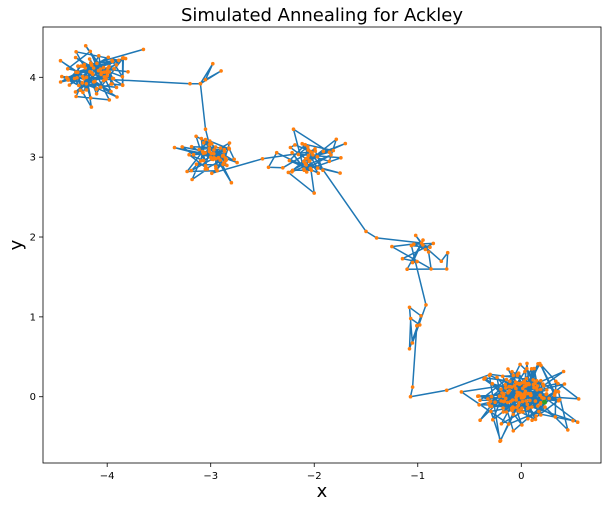 The width and height of the screenshot is (607, 508). Describe the element at coordinates (417, 476) in the screenshot. I see `x-tick-label: −1` at that location.